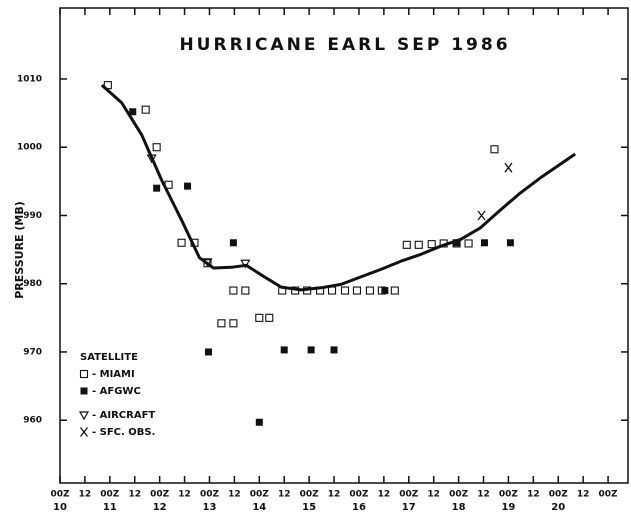  What do you see at coordinates (32, 421) in the screenshot?
I see `y-tick-label: 960` at bounding box center [32, 421].